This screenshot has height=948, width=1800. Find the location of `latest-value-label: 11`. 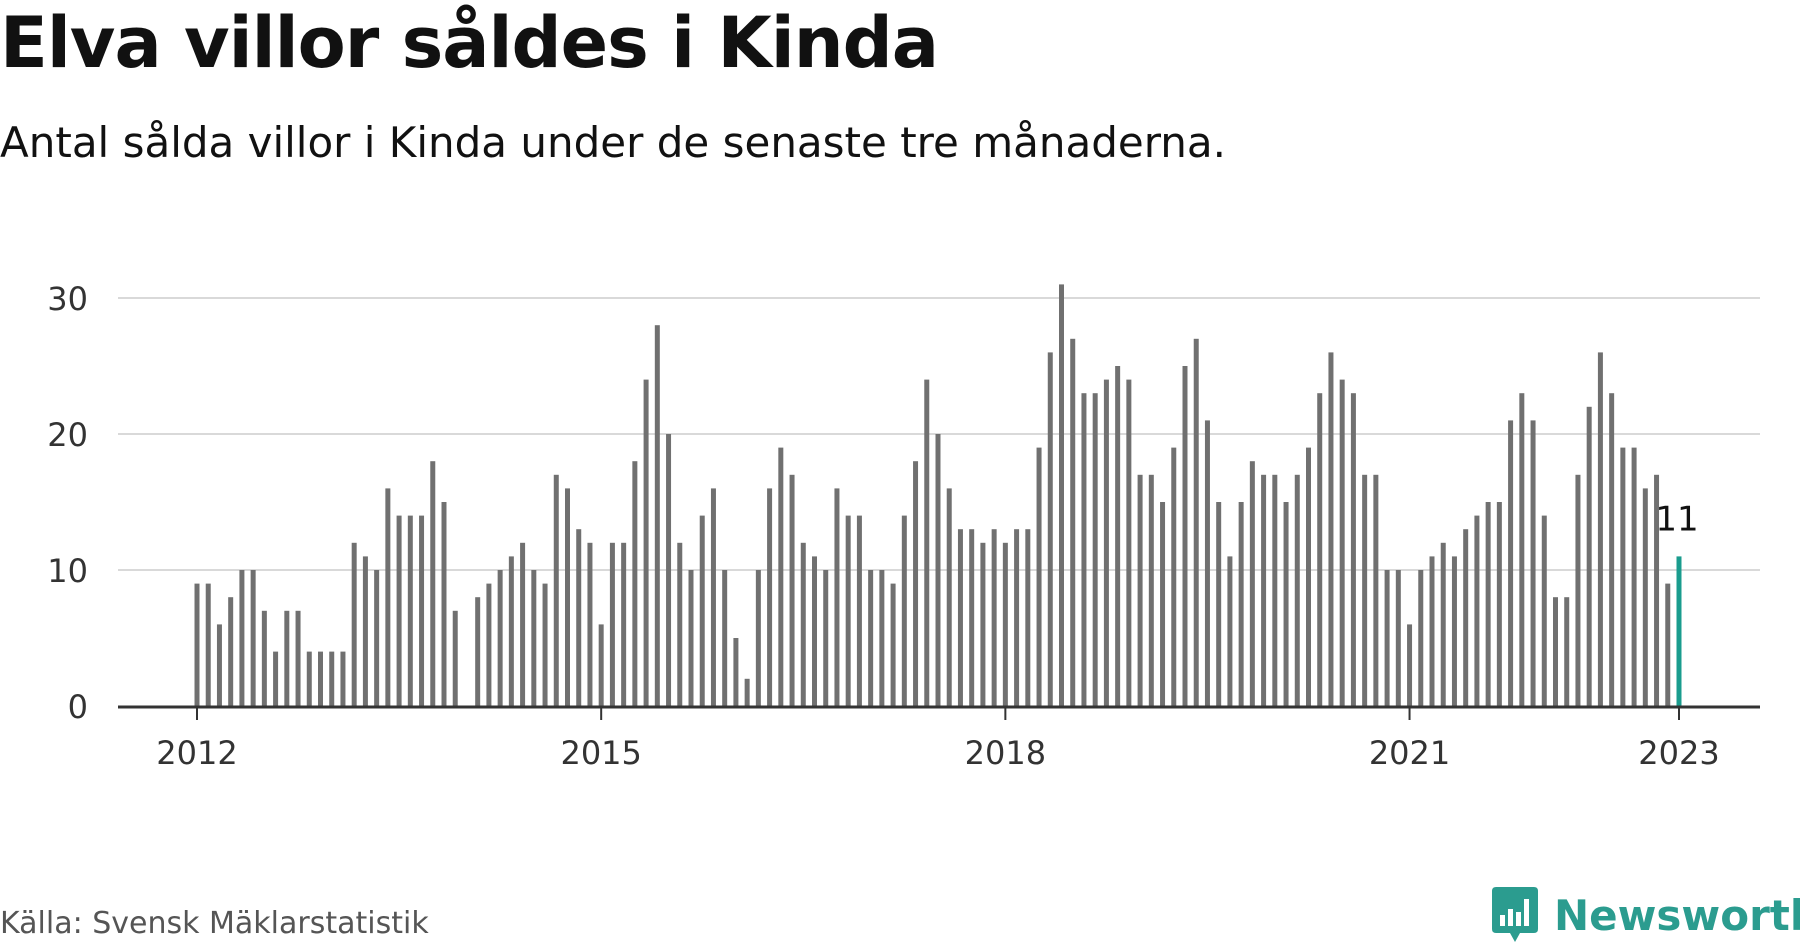

latest-value-label: 11 is located at coordinates (1676, 519).